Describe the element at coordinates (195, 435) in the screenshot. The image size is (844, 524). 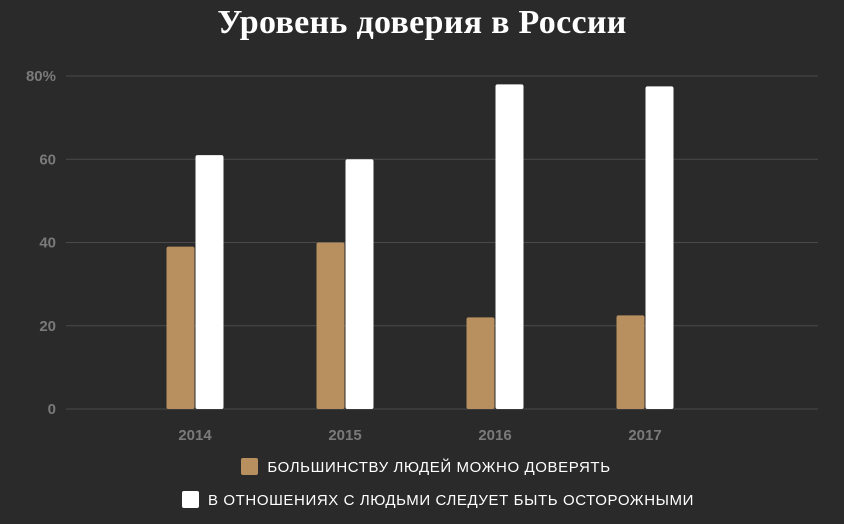
I see `x-tick-label: 2014` at that location.